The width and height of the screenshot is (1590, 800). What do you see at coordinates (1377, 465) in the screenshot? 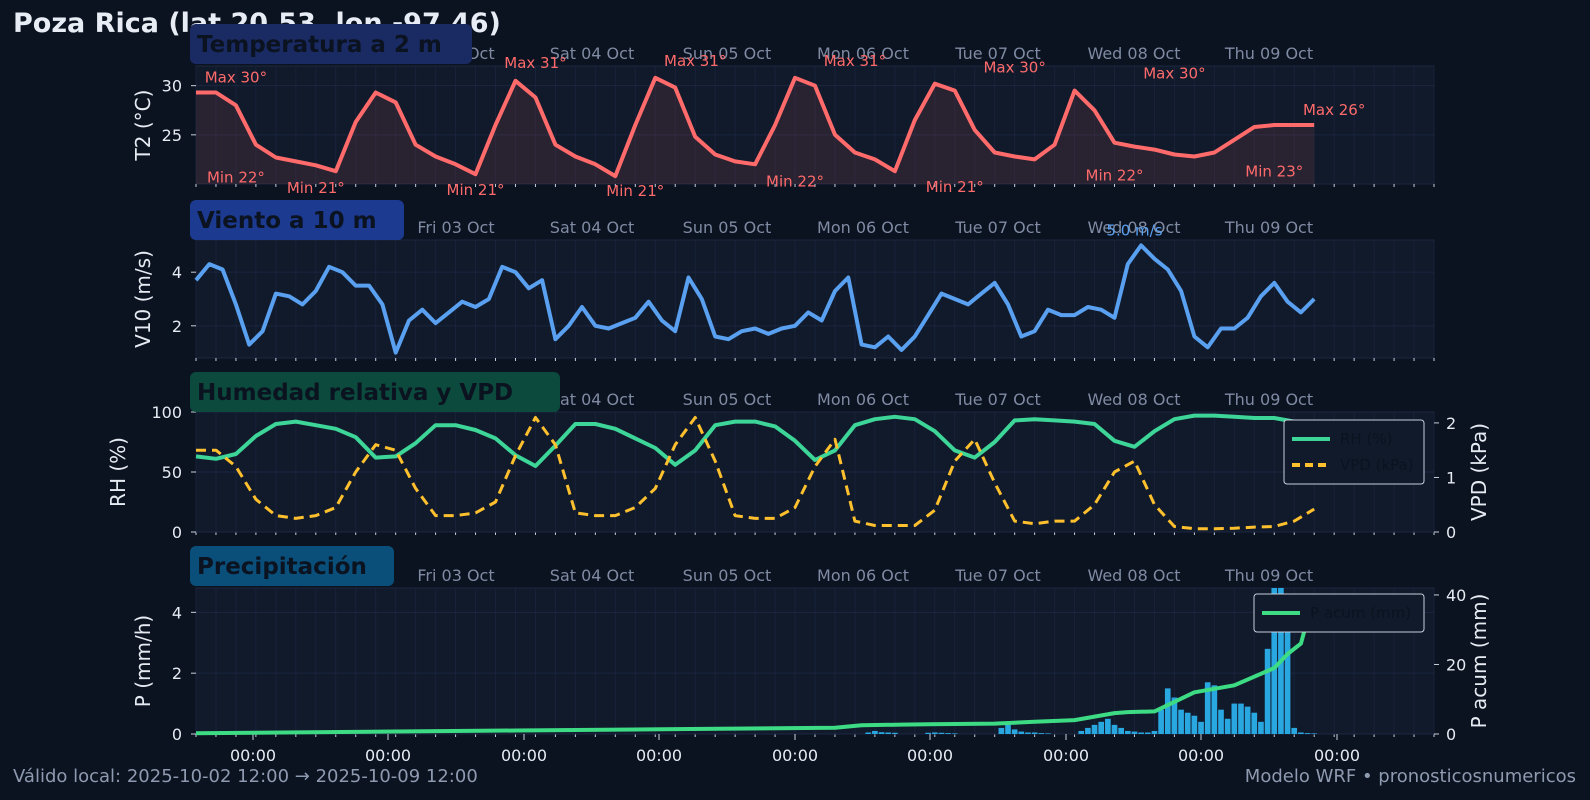
I see `legend-label: VPD (kPa)` at bounding box center [1377, 465].